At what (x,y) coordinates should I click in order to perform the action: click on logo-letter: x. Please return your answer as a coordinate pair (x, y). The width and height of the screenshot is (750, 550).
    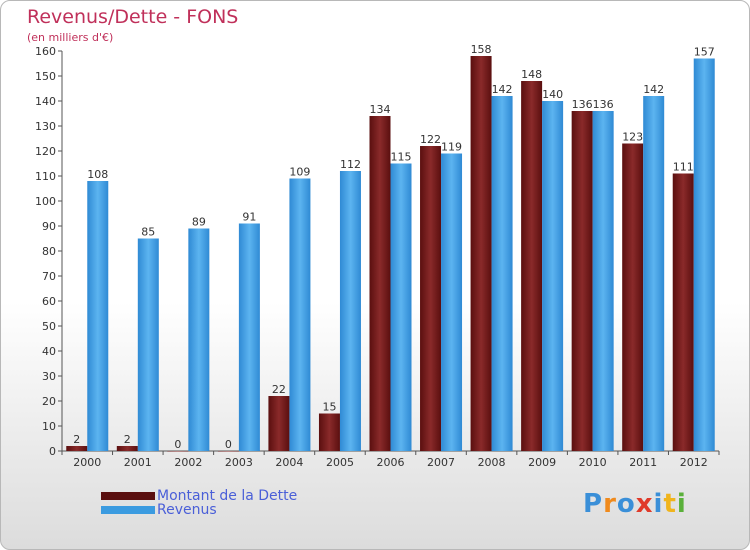
    Looking at the image, I should click on (644, 504).